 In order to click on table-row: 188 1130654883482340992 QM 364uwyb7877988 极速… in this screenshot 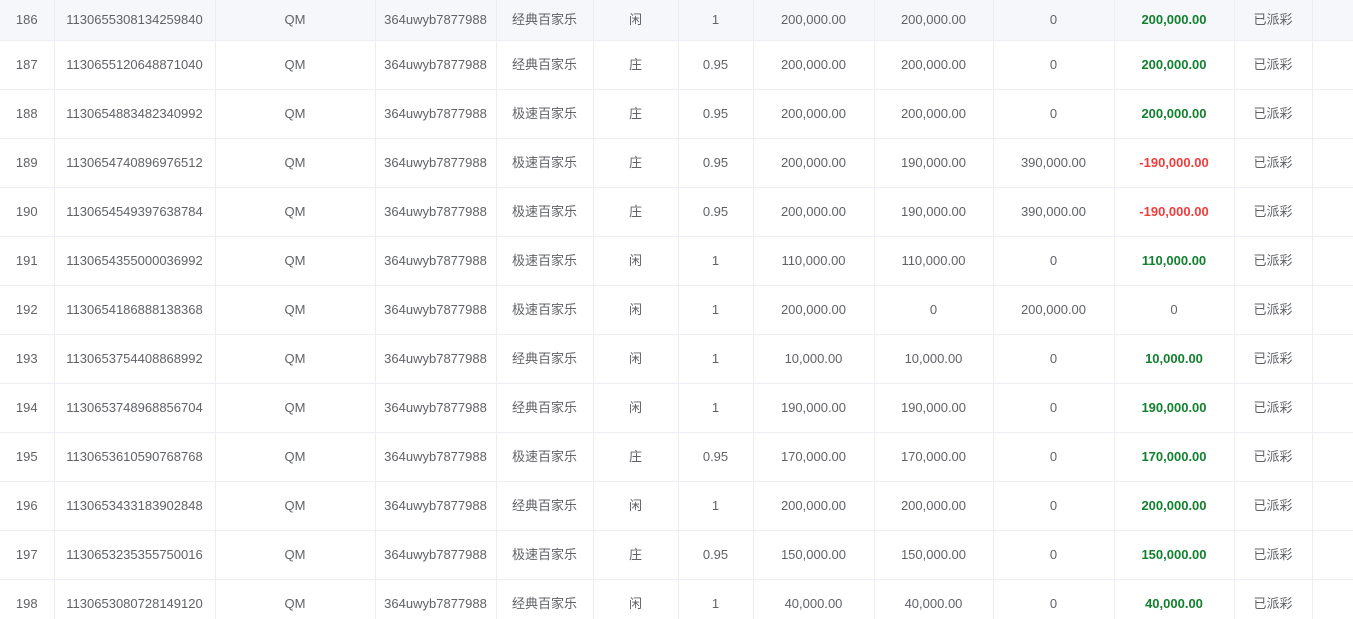, I will do `click(676, 114)`.